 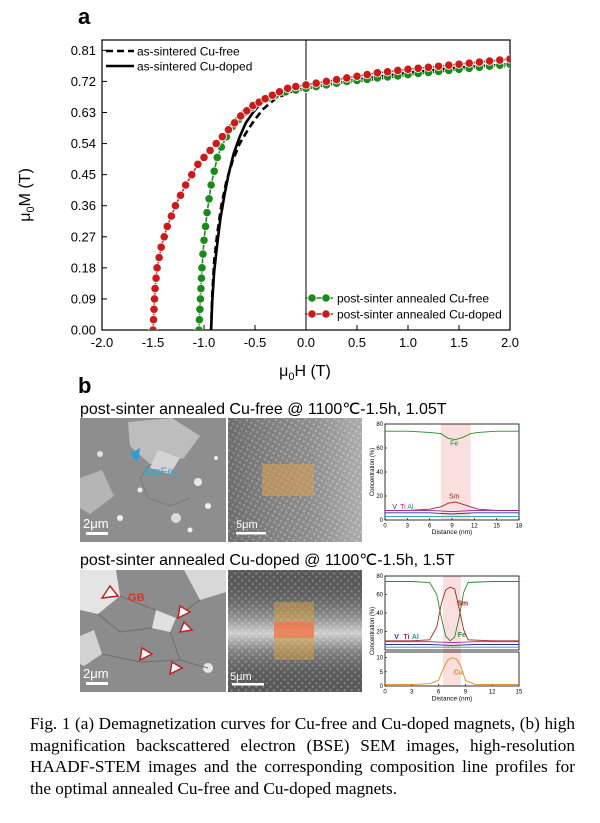 What do you see at coordinates (403, 507) in the screenshot?
I see `profile-b-label-3: Ti` at bounding box center [403, 507].